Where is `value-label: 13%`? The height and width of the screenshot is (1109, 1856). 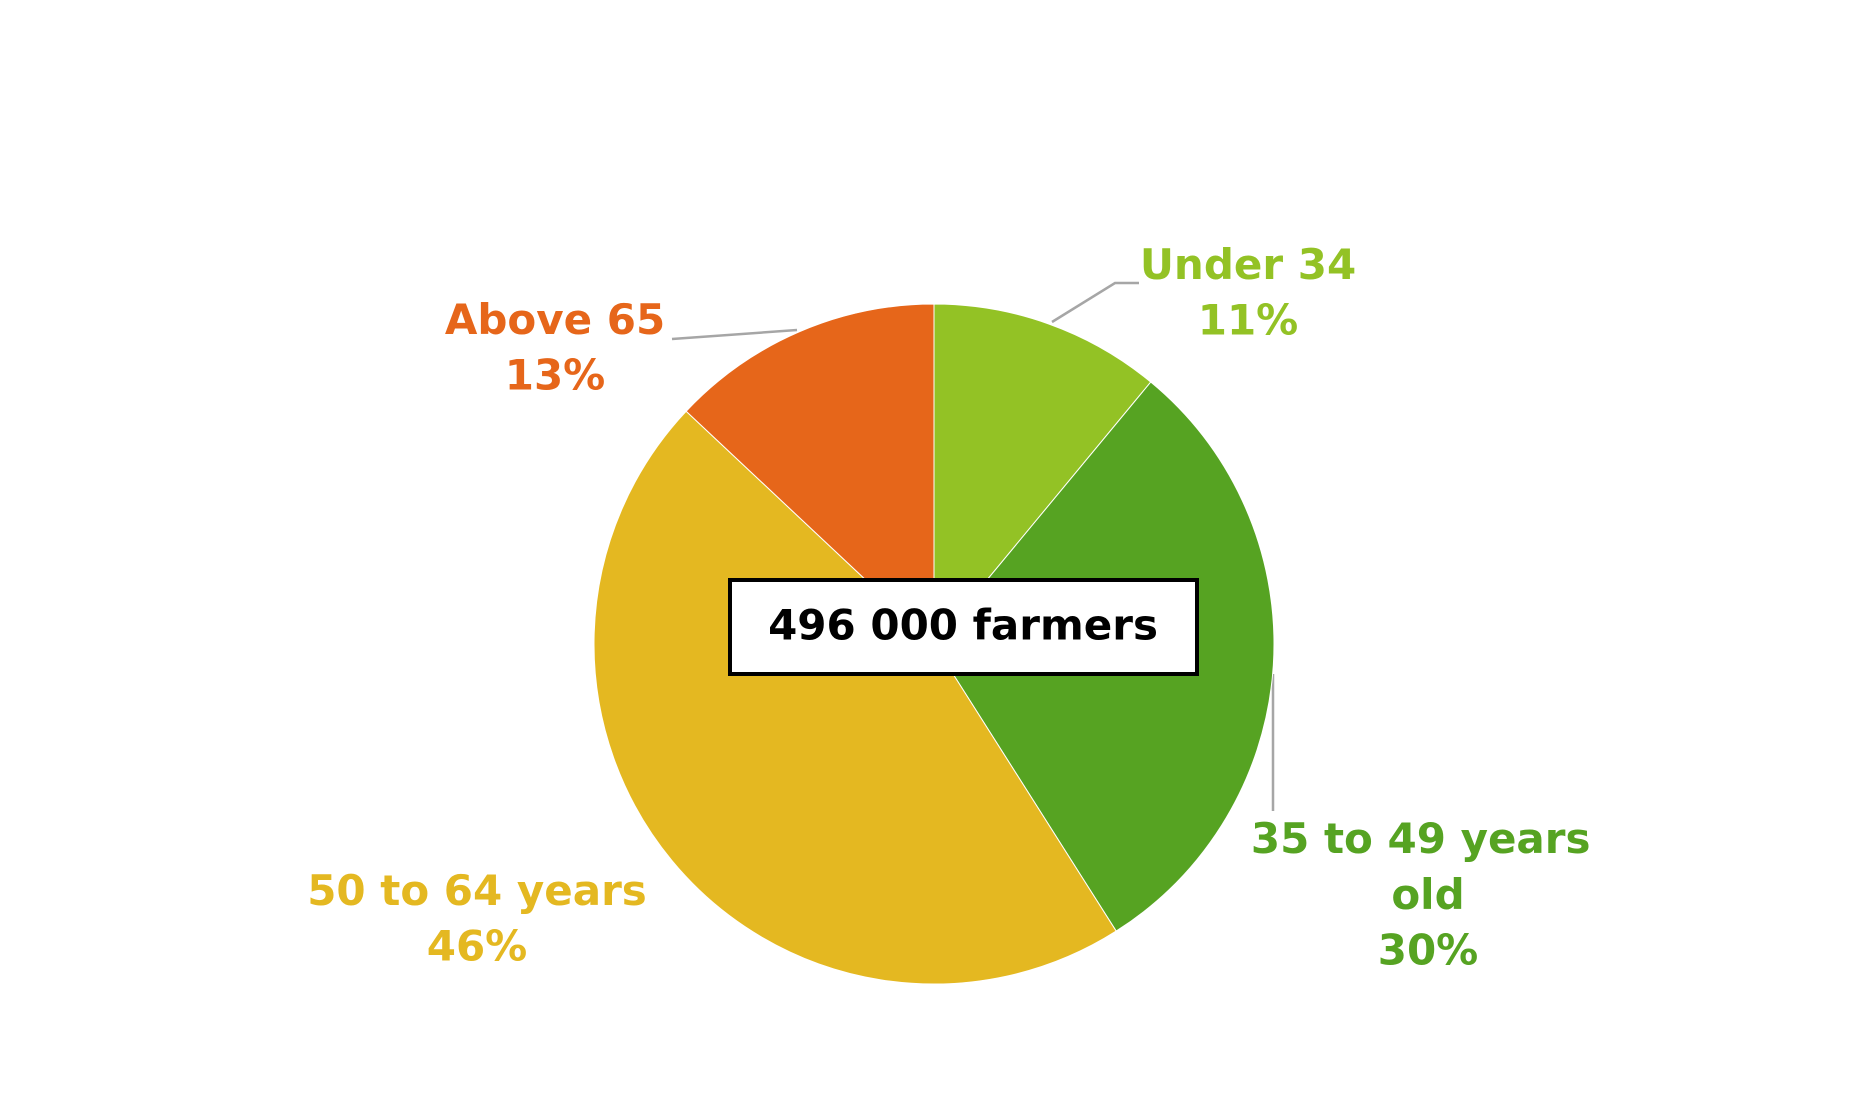
value-label: 13% is located at coordinates (555, 375).